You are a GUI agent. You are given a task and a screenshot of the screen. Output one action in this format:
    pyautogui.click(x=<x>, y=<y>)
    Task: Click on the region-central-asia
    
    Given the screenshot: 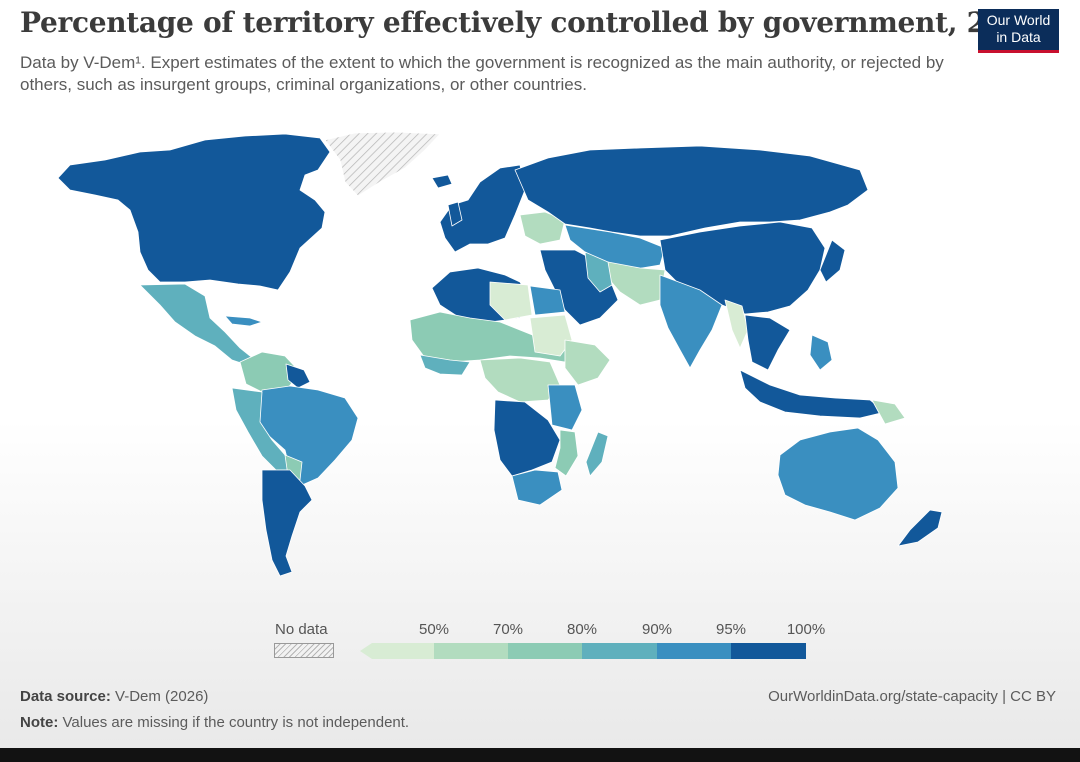 What is the action you would take?
    pyautogui.click(x=615, y=247)
    